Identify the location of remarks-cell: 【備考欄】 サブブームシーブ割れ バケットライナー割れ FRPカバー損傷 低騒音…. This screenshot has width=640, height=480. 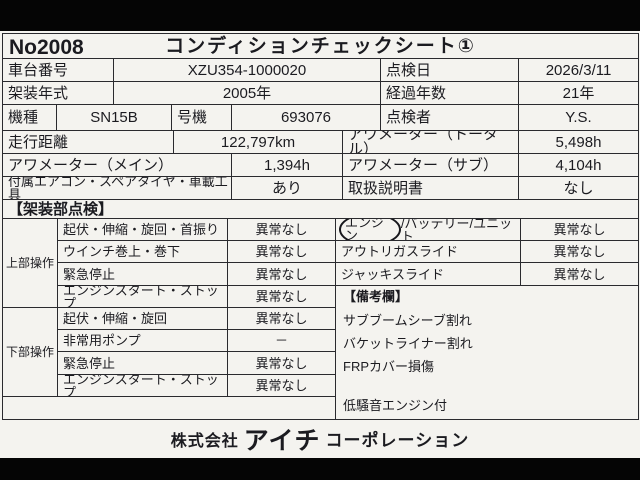
(487, 352).